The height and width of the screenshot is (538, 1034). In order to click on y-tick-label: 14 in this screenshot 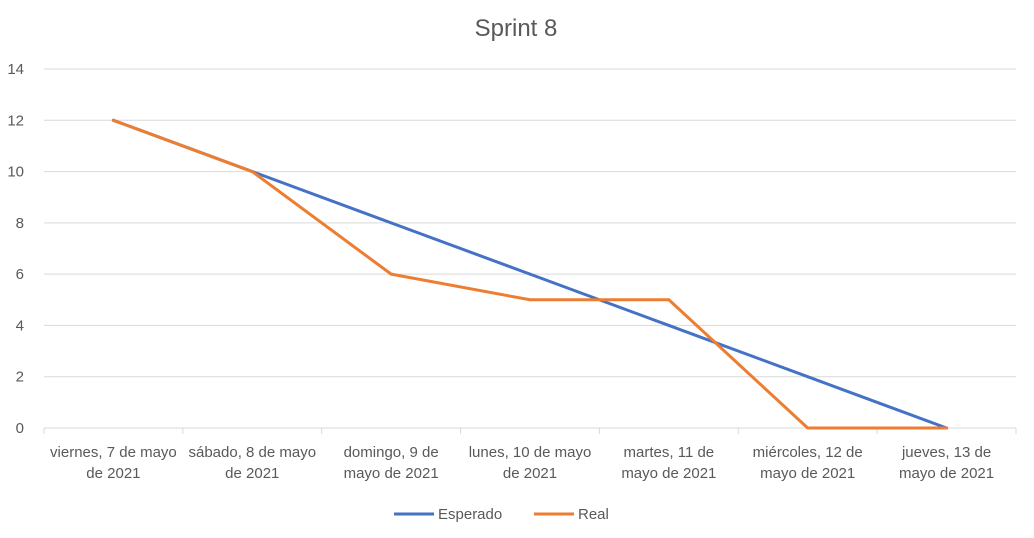, I will do `click(15, 69)`.